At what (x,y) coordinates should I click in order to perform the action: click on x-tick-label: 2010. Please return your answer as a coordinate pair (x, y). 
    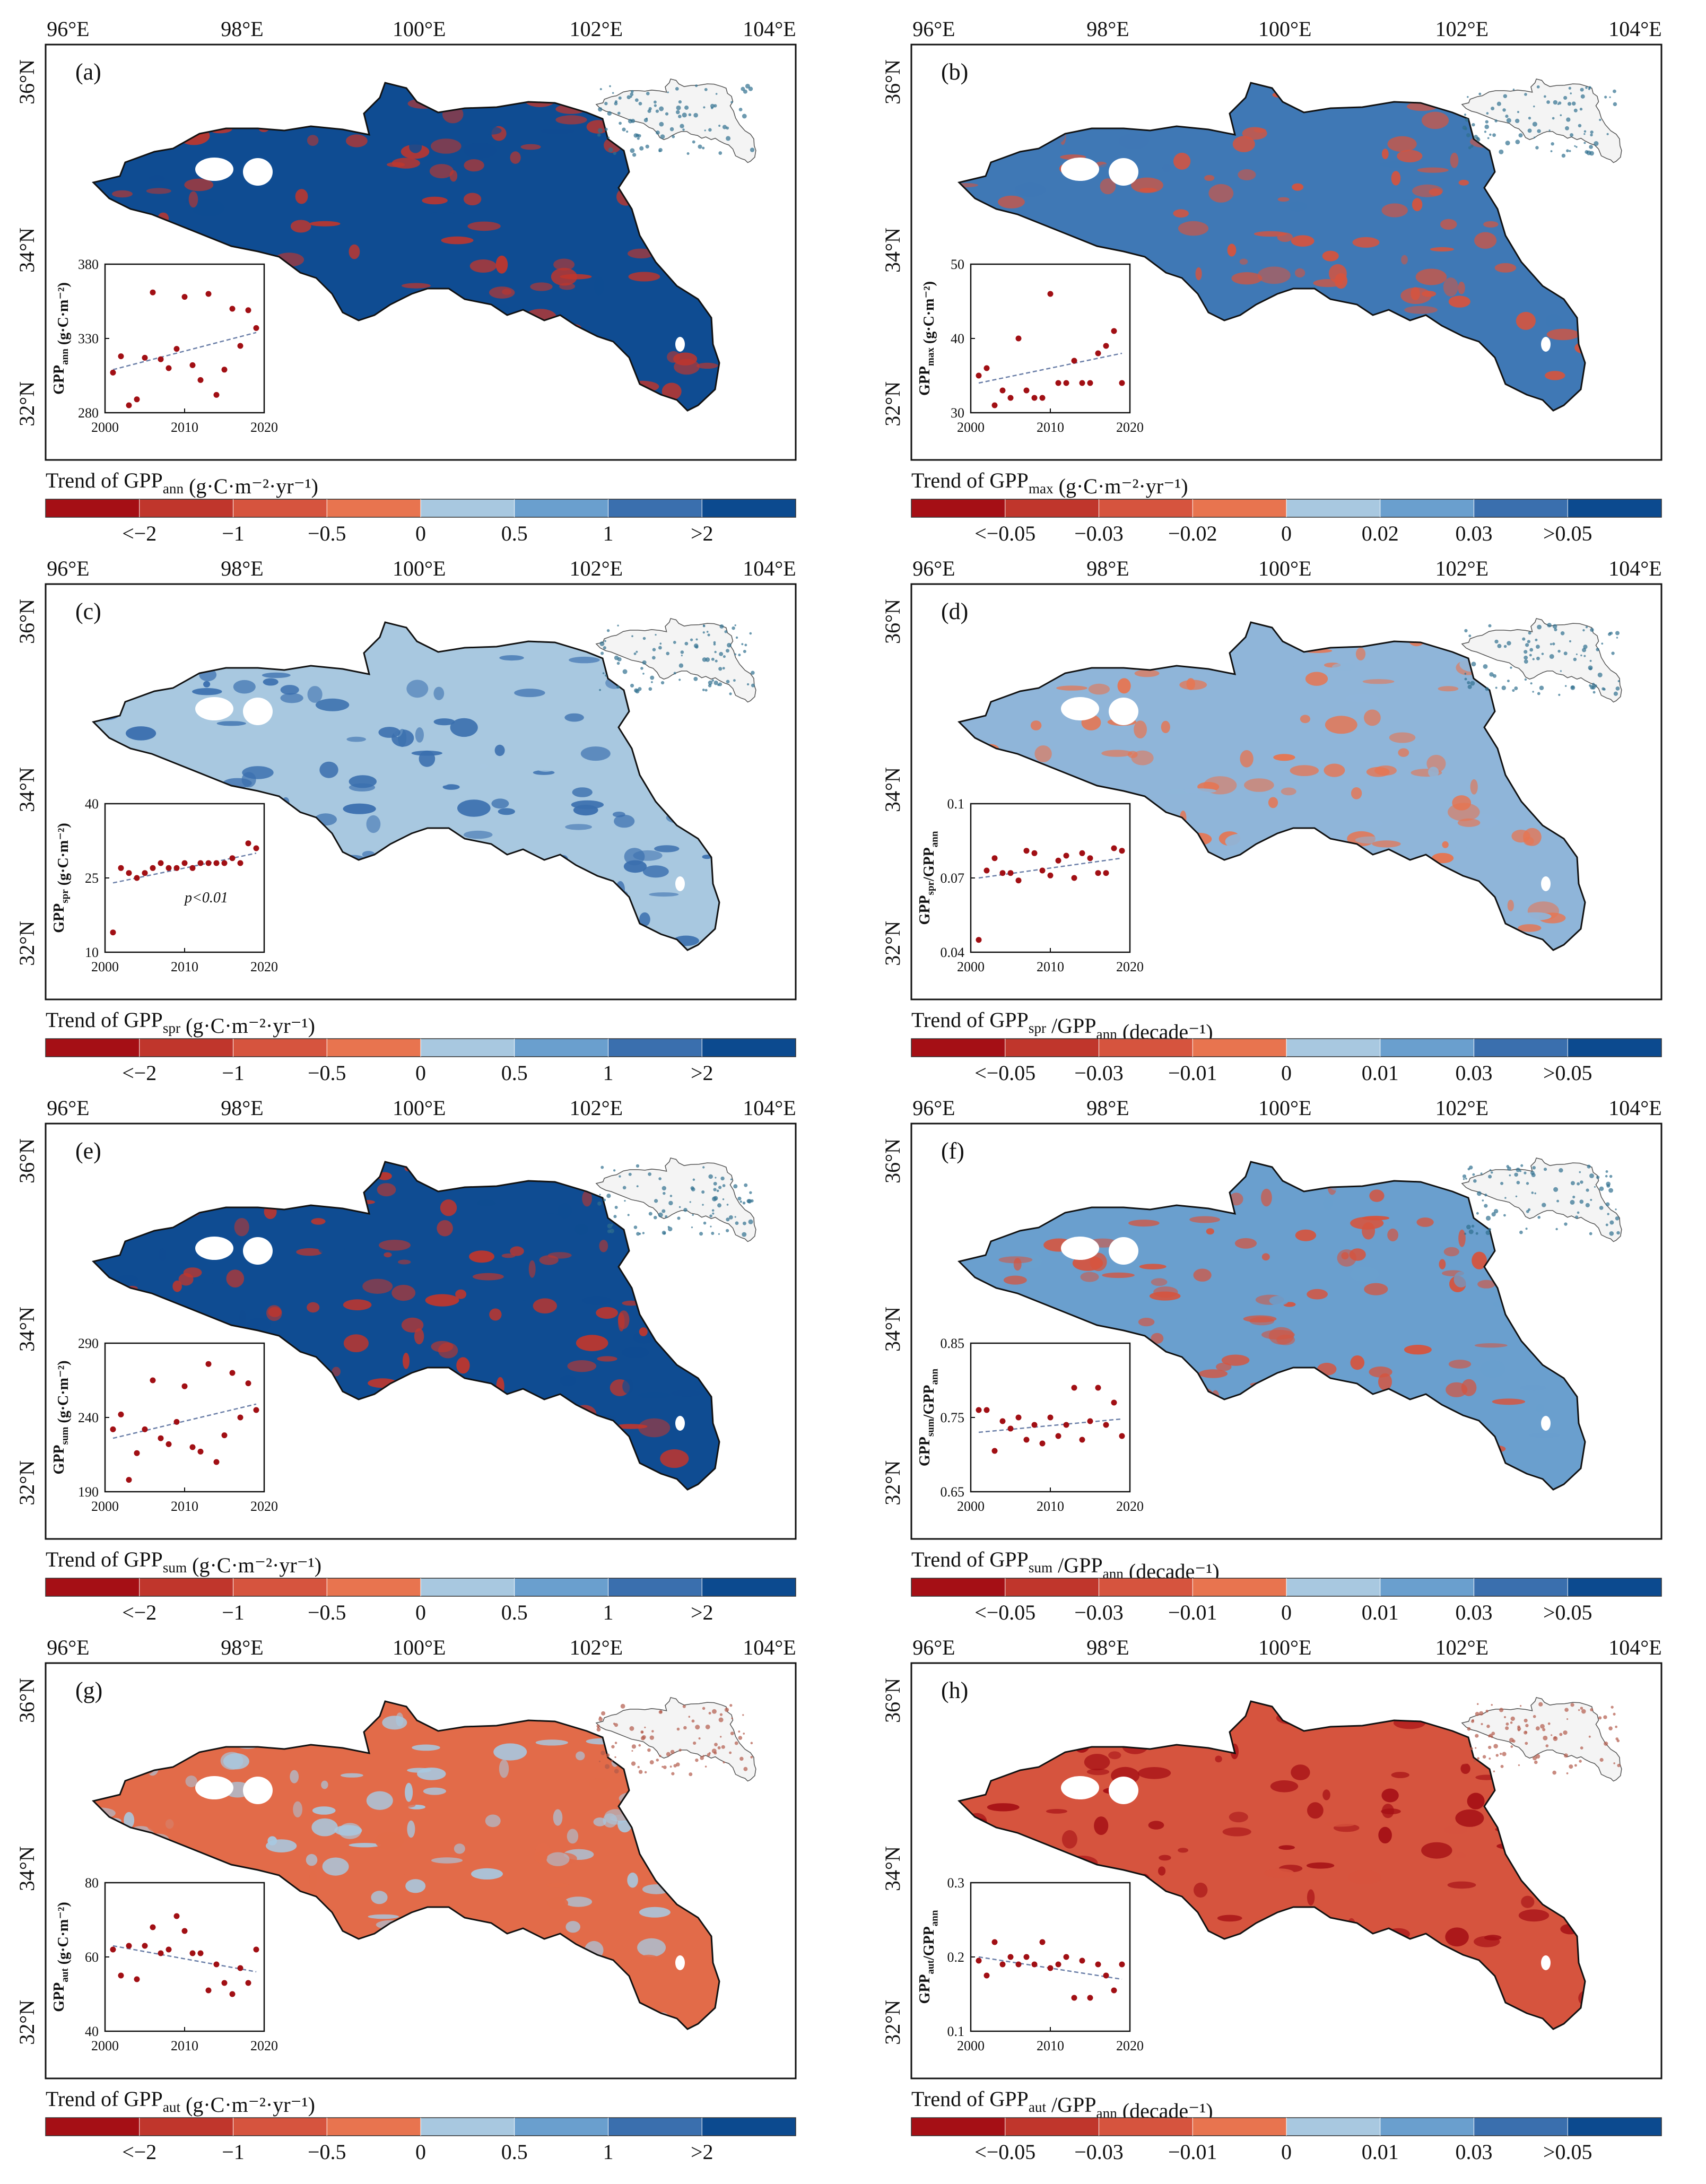
    Looking at the image, I should click on (1050, 1506).